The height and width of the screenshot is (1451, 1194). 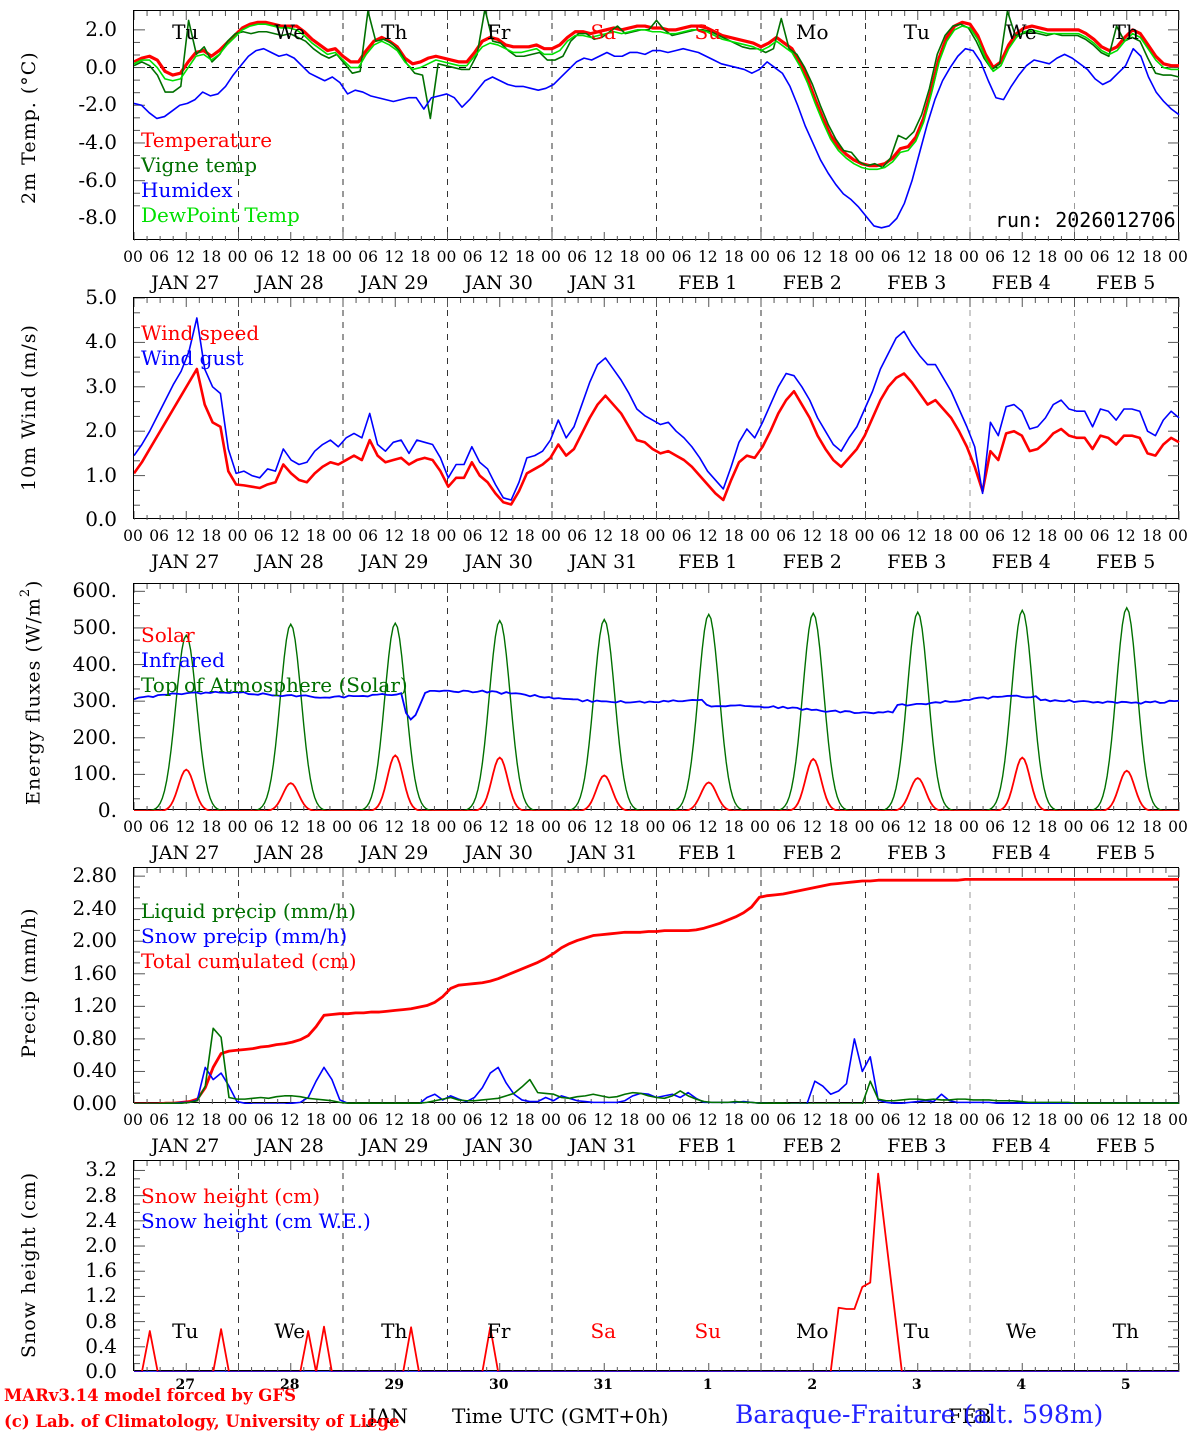 I want to click on day-of-week-label: Th, so click(x=394, y=1331).